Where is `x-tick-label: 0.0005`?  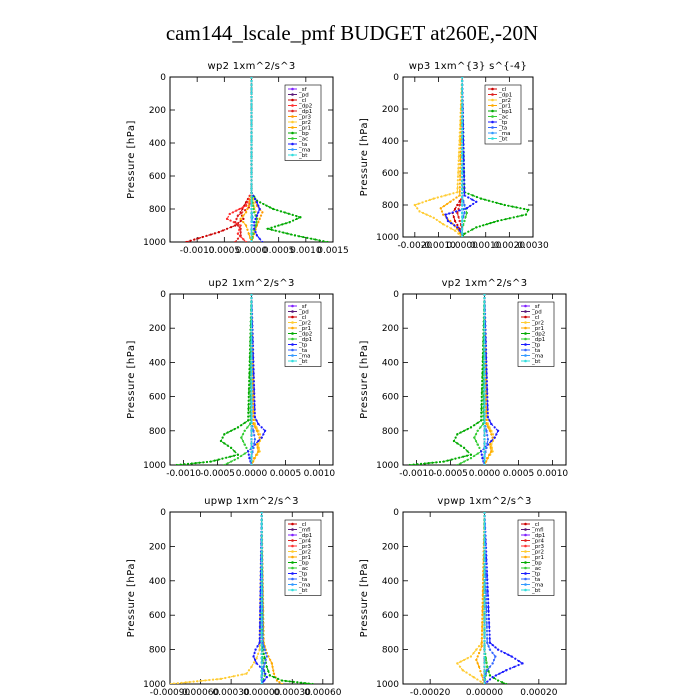
x-tick-label: 0.0005 is located at coordinates (225, 251).